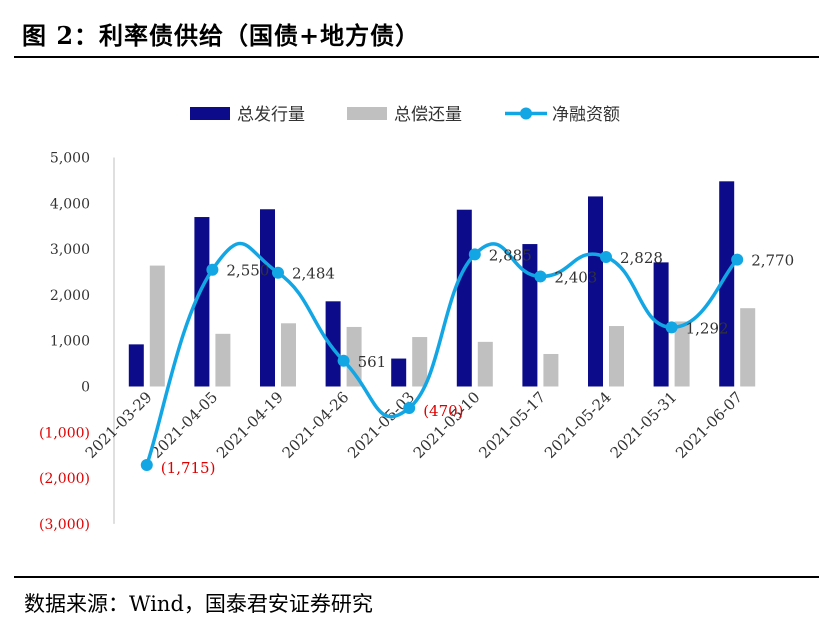 The width and height of the screenshot is (831, 626). I want to click on y-tick-label: (3,000), so click(64, 525).